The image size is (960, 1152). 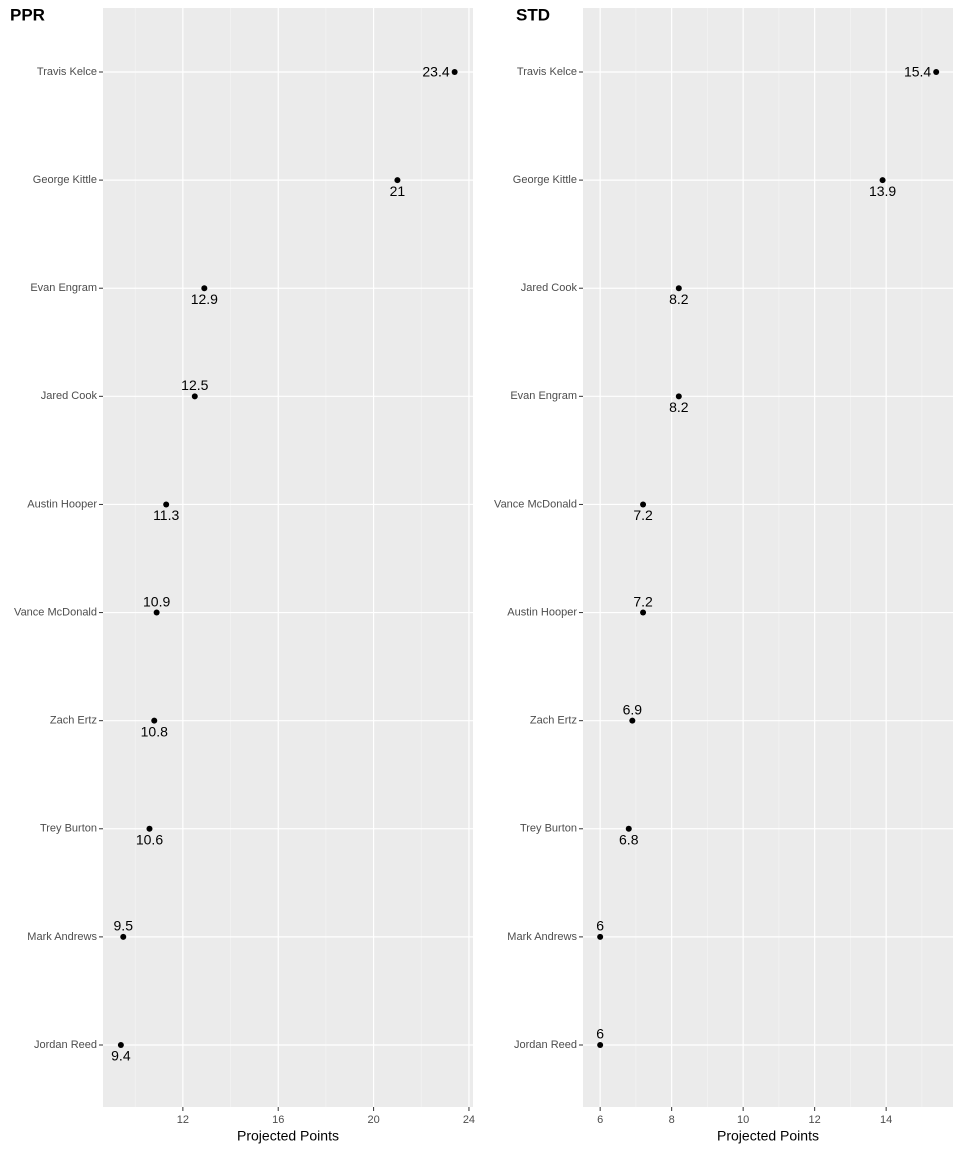 What do you see at coordinates (882, 191) in the screenshot?
I see `data-label: 13.9` at bounding box center [882, 191].